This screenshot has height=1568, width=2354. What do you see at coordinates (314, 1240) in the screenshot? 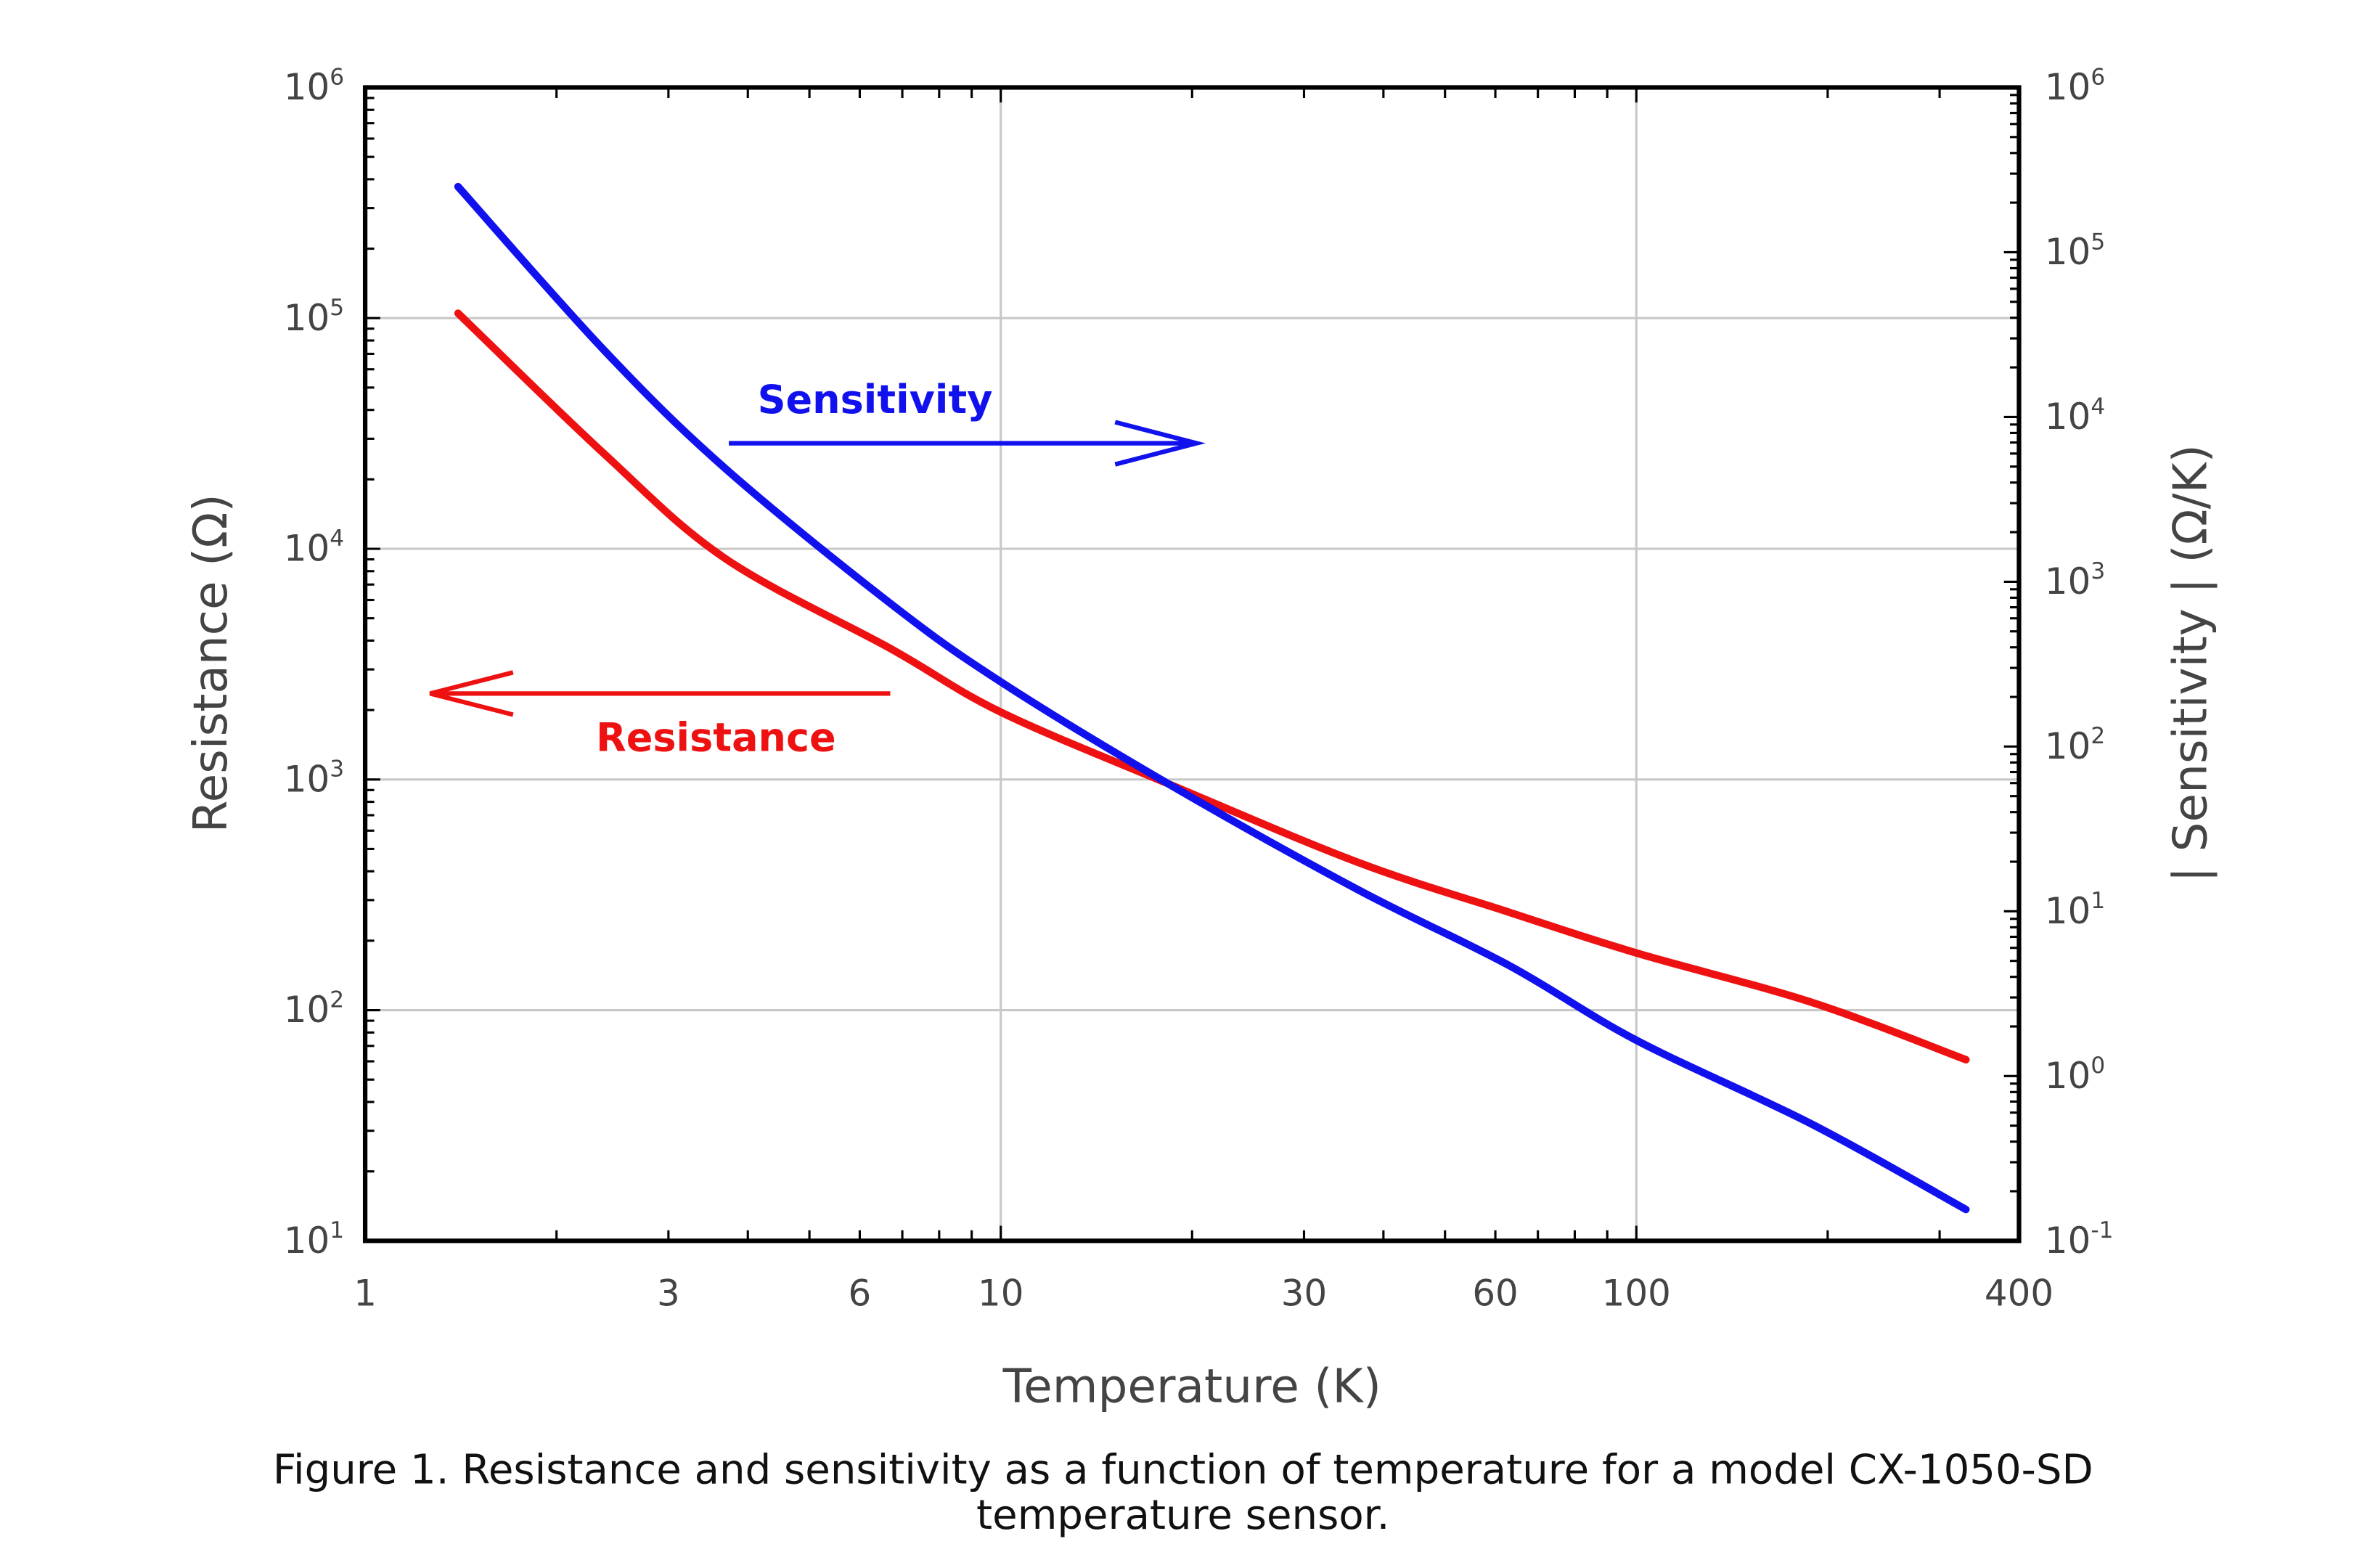
I see `y-tick-label: 10¹` at bounding box center [314, 1240].